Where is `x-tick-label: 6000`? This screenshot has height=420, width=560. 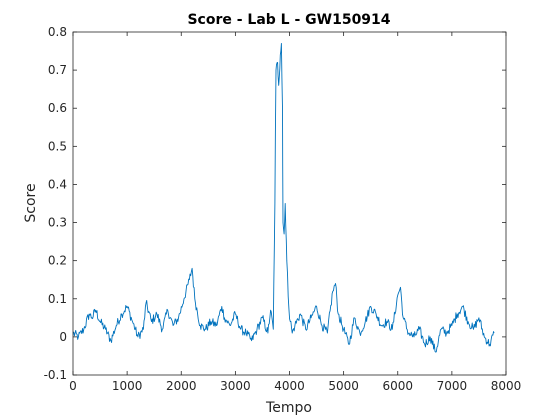
x-tick-label: 6000 is located at coordinates (397, 386).